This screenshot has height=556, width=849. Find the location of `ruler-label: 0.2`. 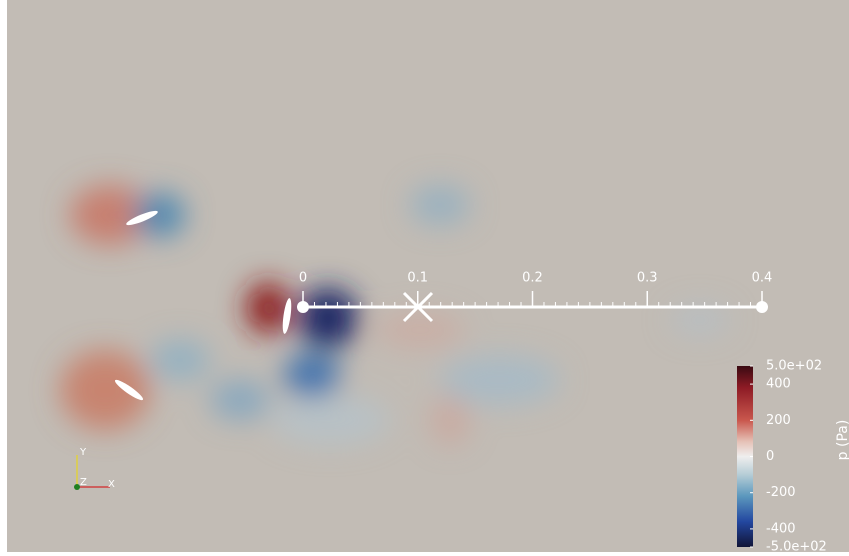

ruler-label: 0.2 is located at coordinates (532, 278).